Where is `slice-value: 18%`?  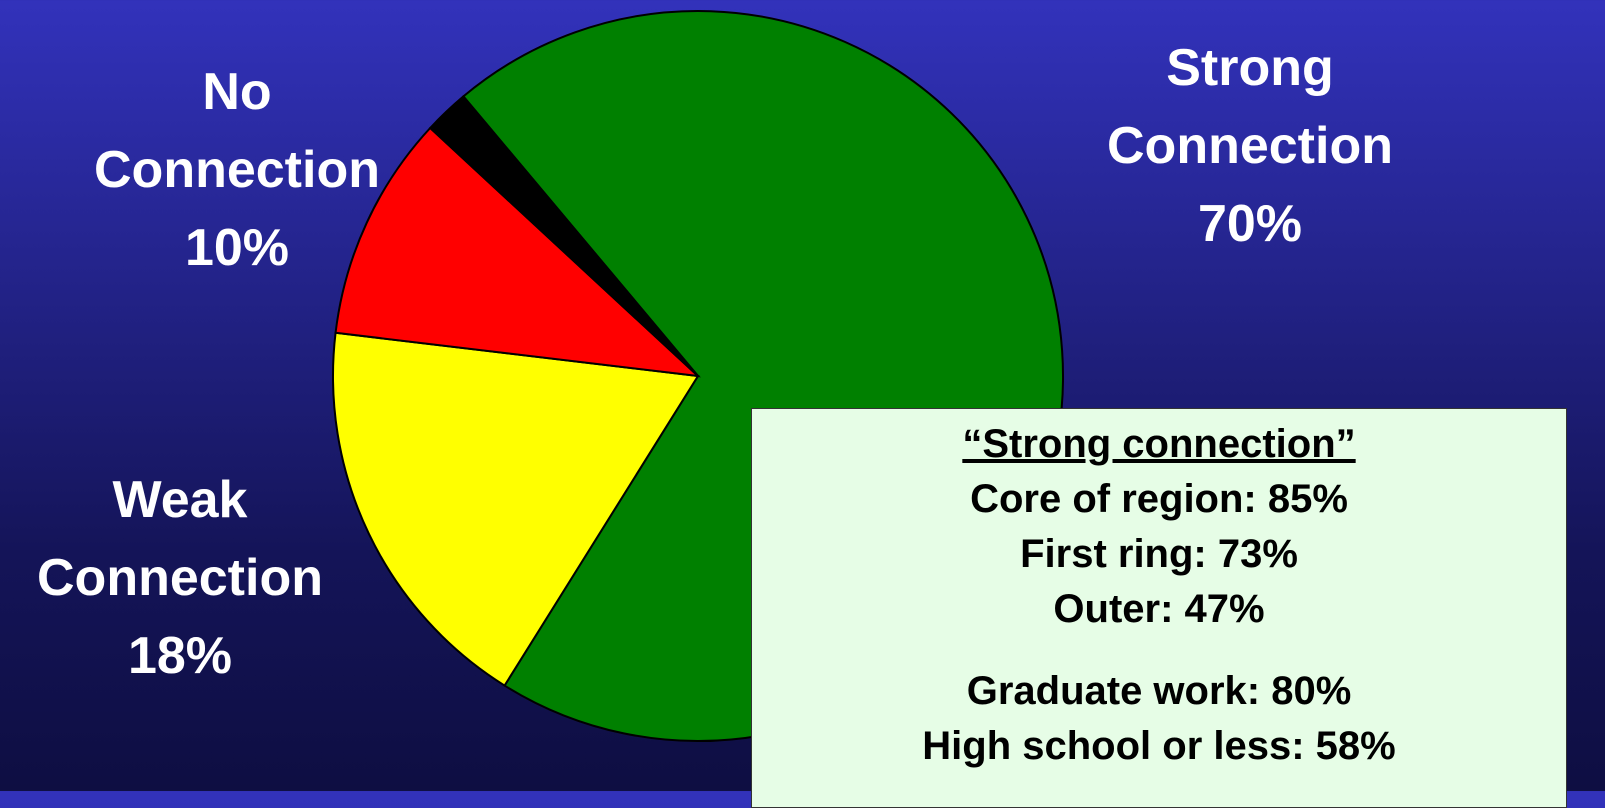
slice-value: 18% is located at coordinates (180, 656).